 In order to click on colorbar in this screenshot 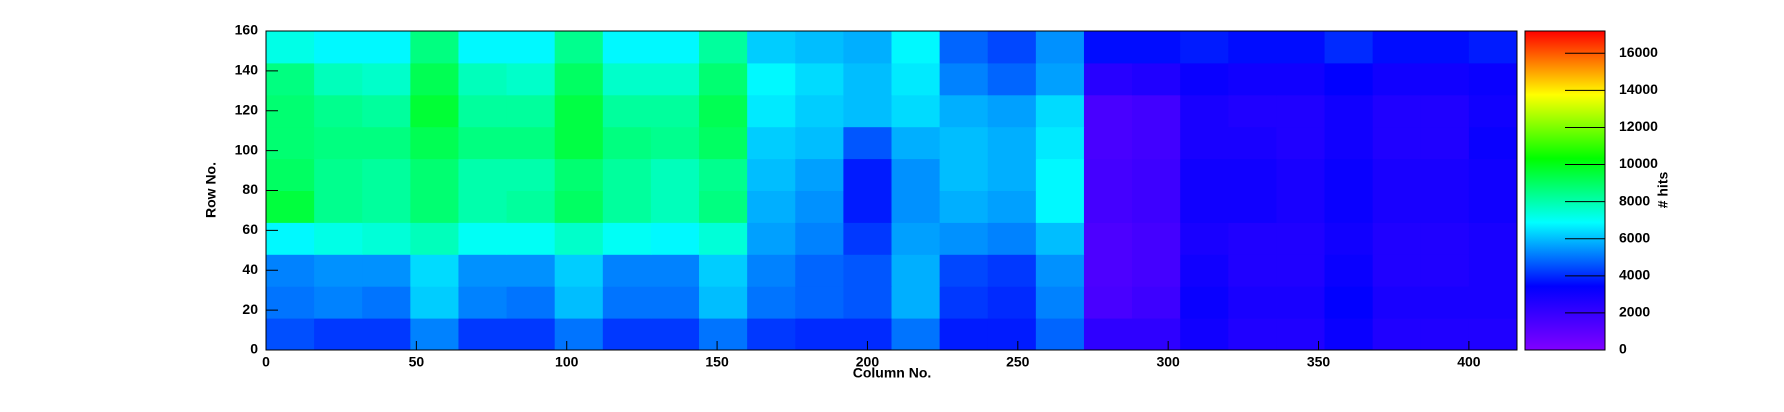, I will do `click(1565, 190)`.